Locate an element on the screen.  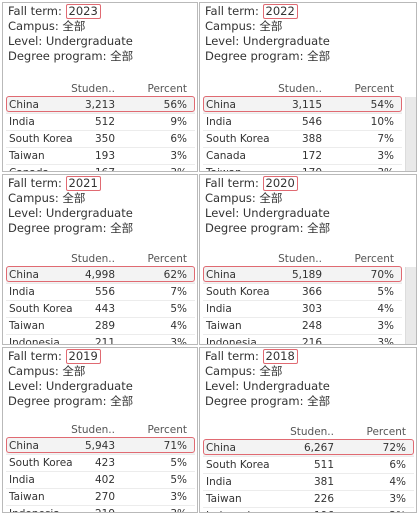
student-count: 211 is located at coordinates (104, 341).